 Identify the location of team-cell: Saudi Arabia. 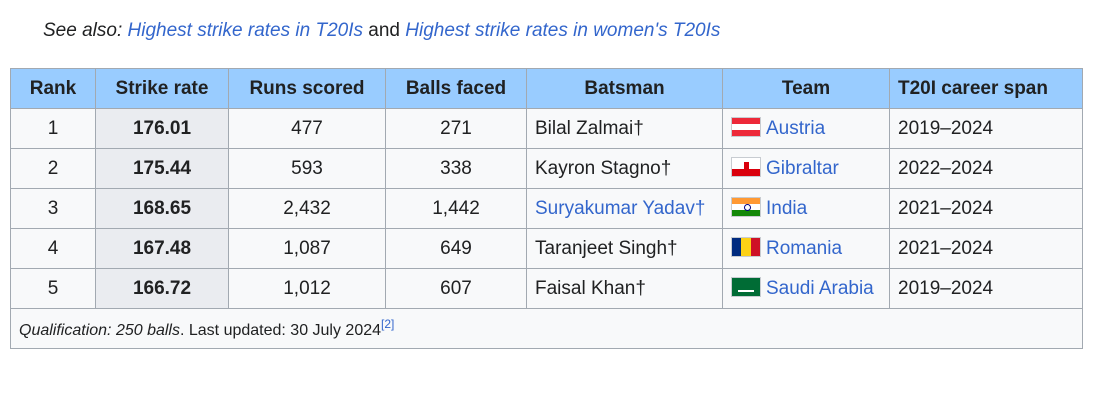
(806, 288).